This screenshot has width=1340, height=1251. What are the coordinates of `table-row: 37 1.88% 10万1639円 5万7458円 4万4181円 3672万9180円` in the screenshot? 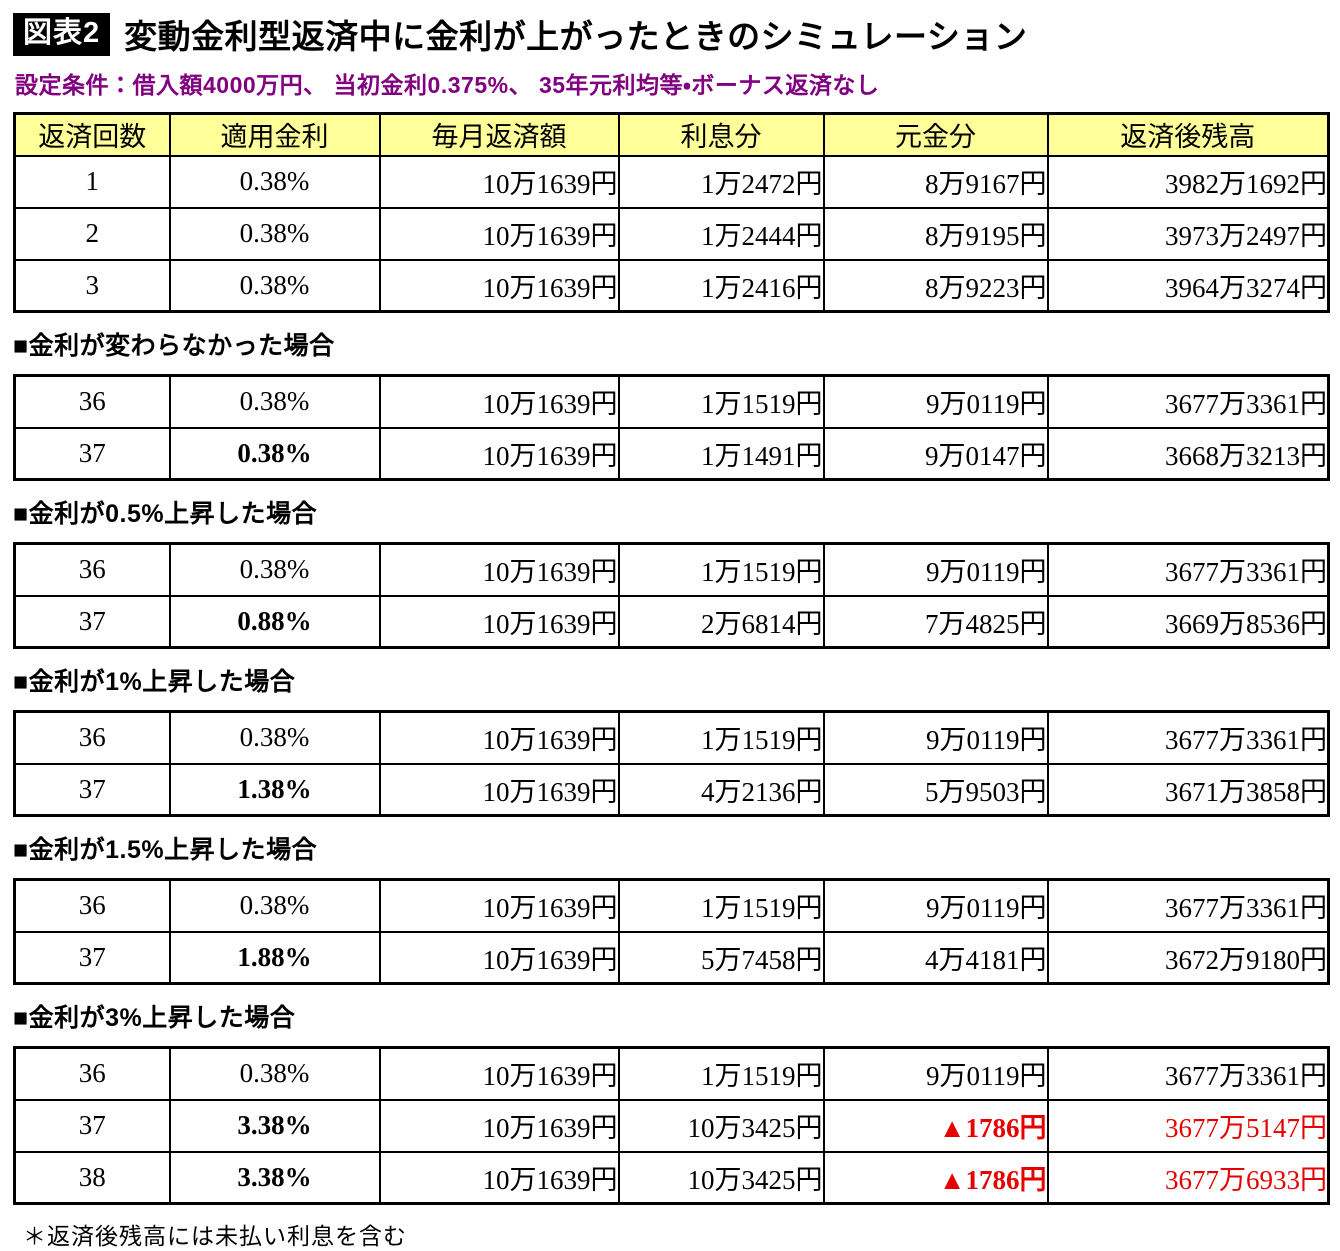 It's located at (671, 957).